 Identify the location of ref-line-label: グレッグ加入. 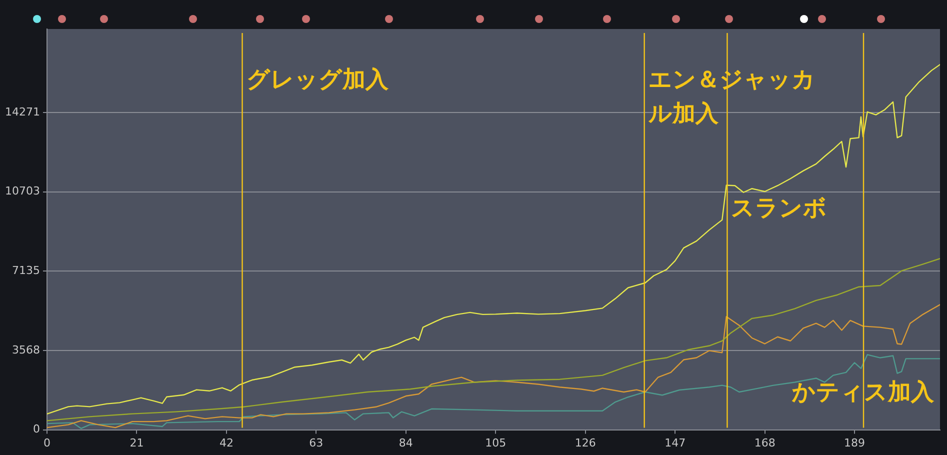
(318, 80).